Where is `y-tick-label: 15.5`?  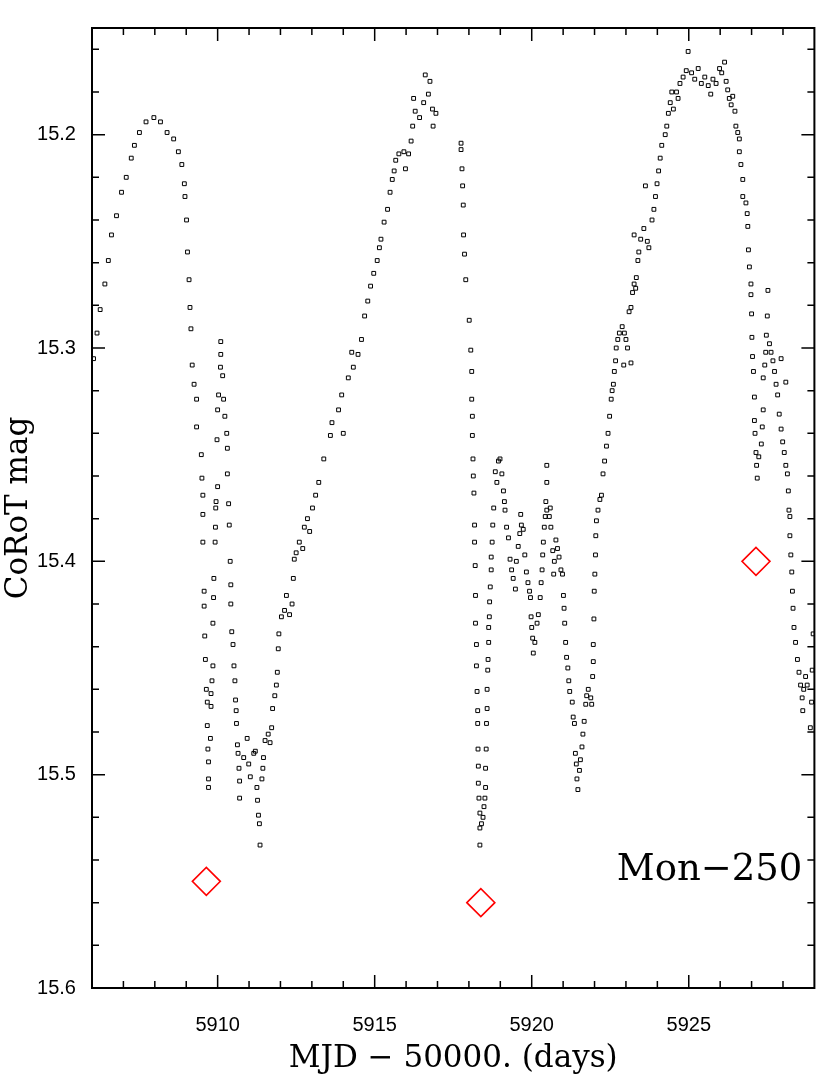 y-tick-label: 15.5 is located at coordinates (56, 773).